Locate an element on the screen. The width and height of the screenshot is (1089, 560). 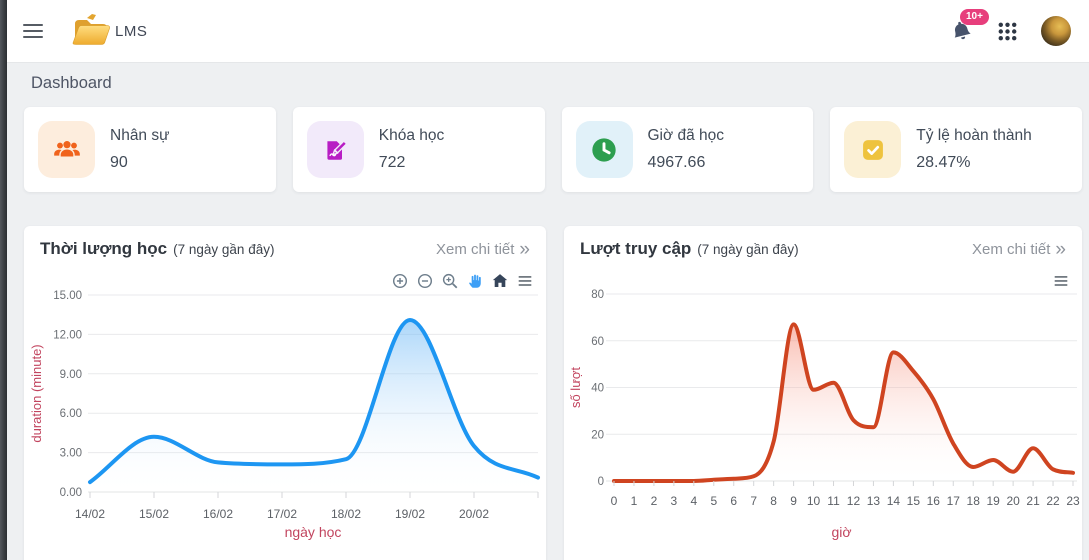
svg-text: 40 is located at coordinates (597, 389).